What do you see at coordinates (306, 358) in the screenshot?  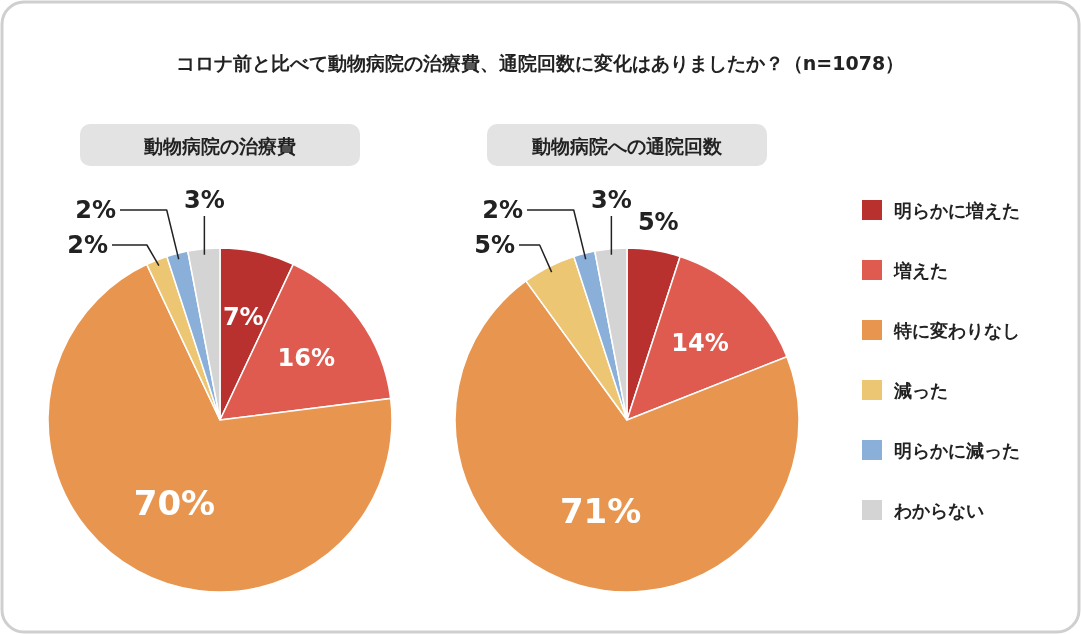 I see `data-label: 16%` at bounding box center [306, 358].